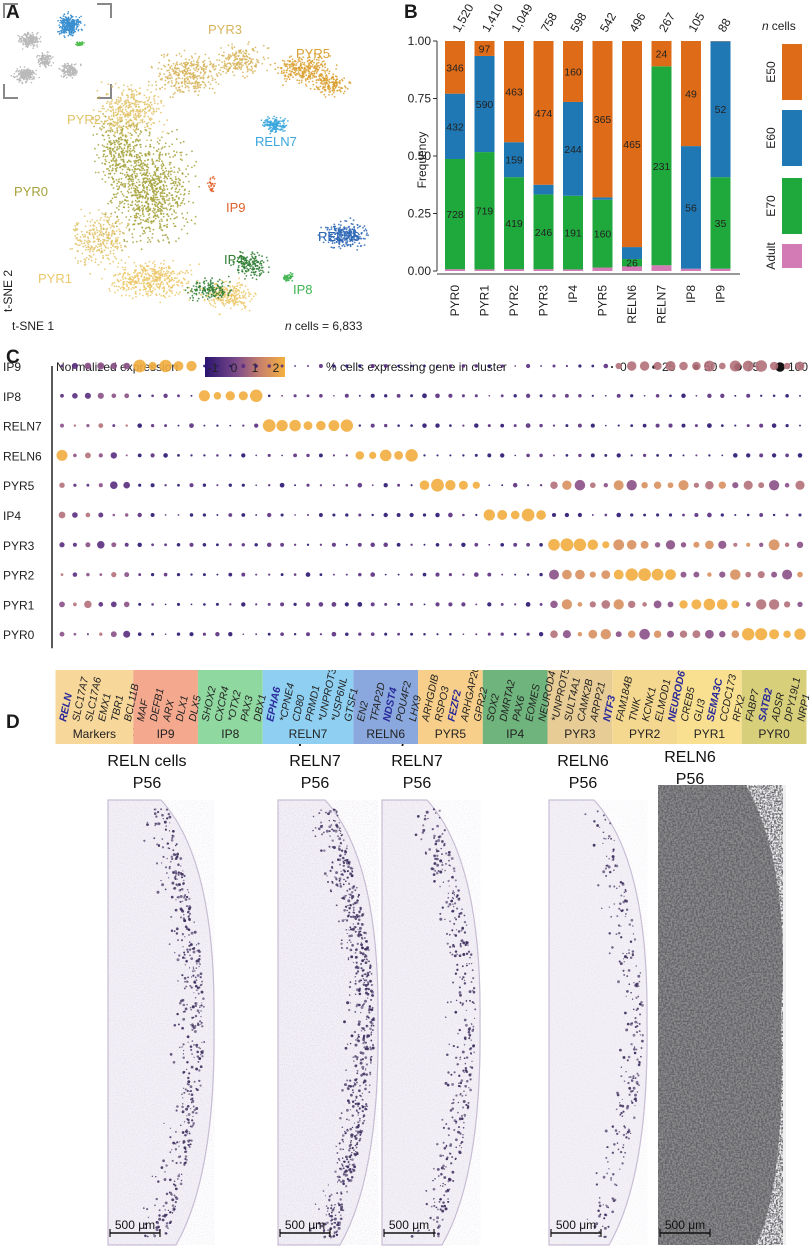  I want to click on bar-ip4-adult, so click(573, 270).